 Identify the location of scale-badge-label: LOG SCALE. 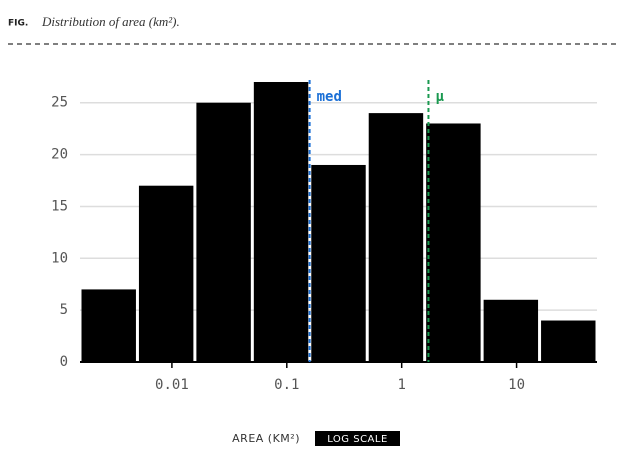
(357, 439).